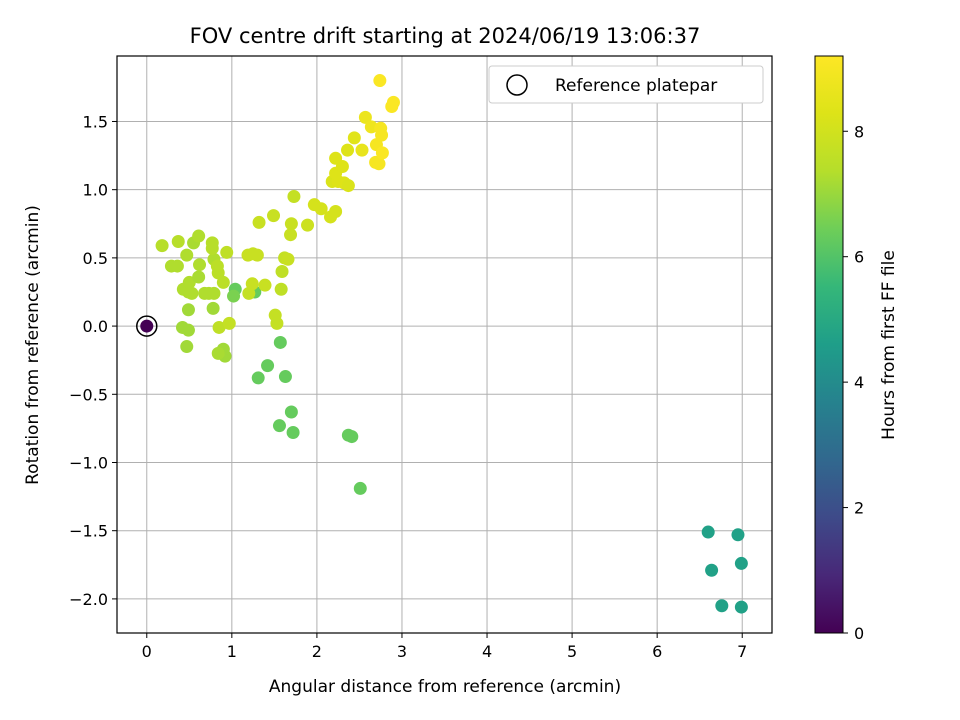 The image size is (960, 720). What do you see at coordinates (445, 687) in the screenshot?
I see `x-axis-label: Angular distance from reference (arcmin)` at bounding box center [445, 687].